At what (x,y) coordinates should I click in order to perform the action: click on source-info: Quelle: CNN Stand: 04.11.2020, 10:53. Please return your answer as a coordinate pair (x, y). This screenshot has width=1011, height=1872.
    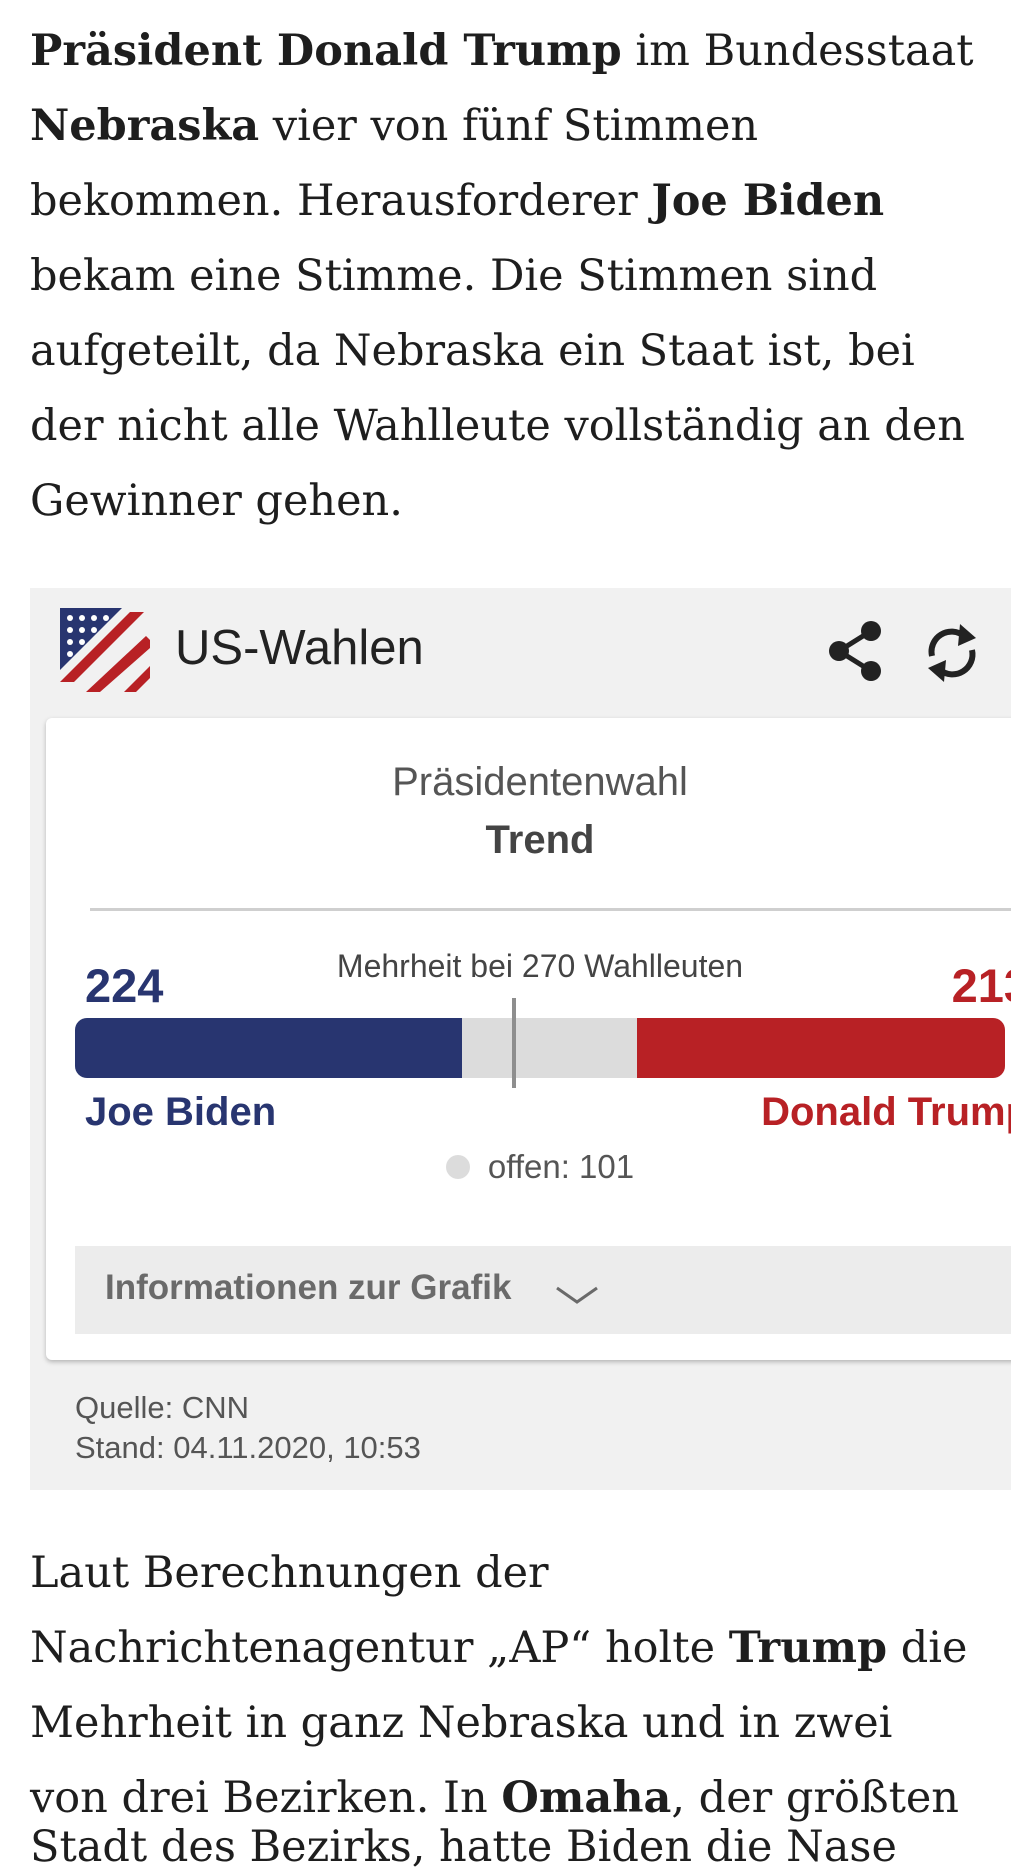
    Looking at the image, I should click on (248, 1428).